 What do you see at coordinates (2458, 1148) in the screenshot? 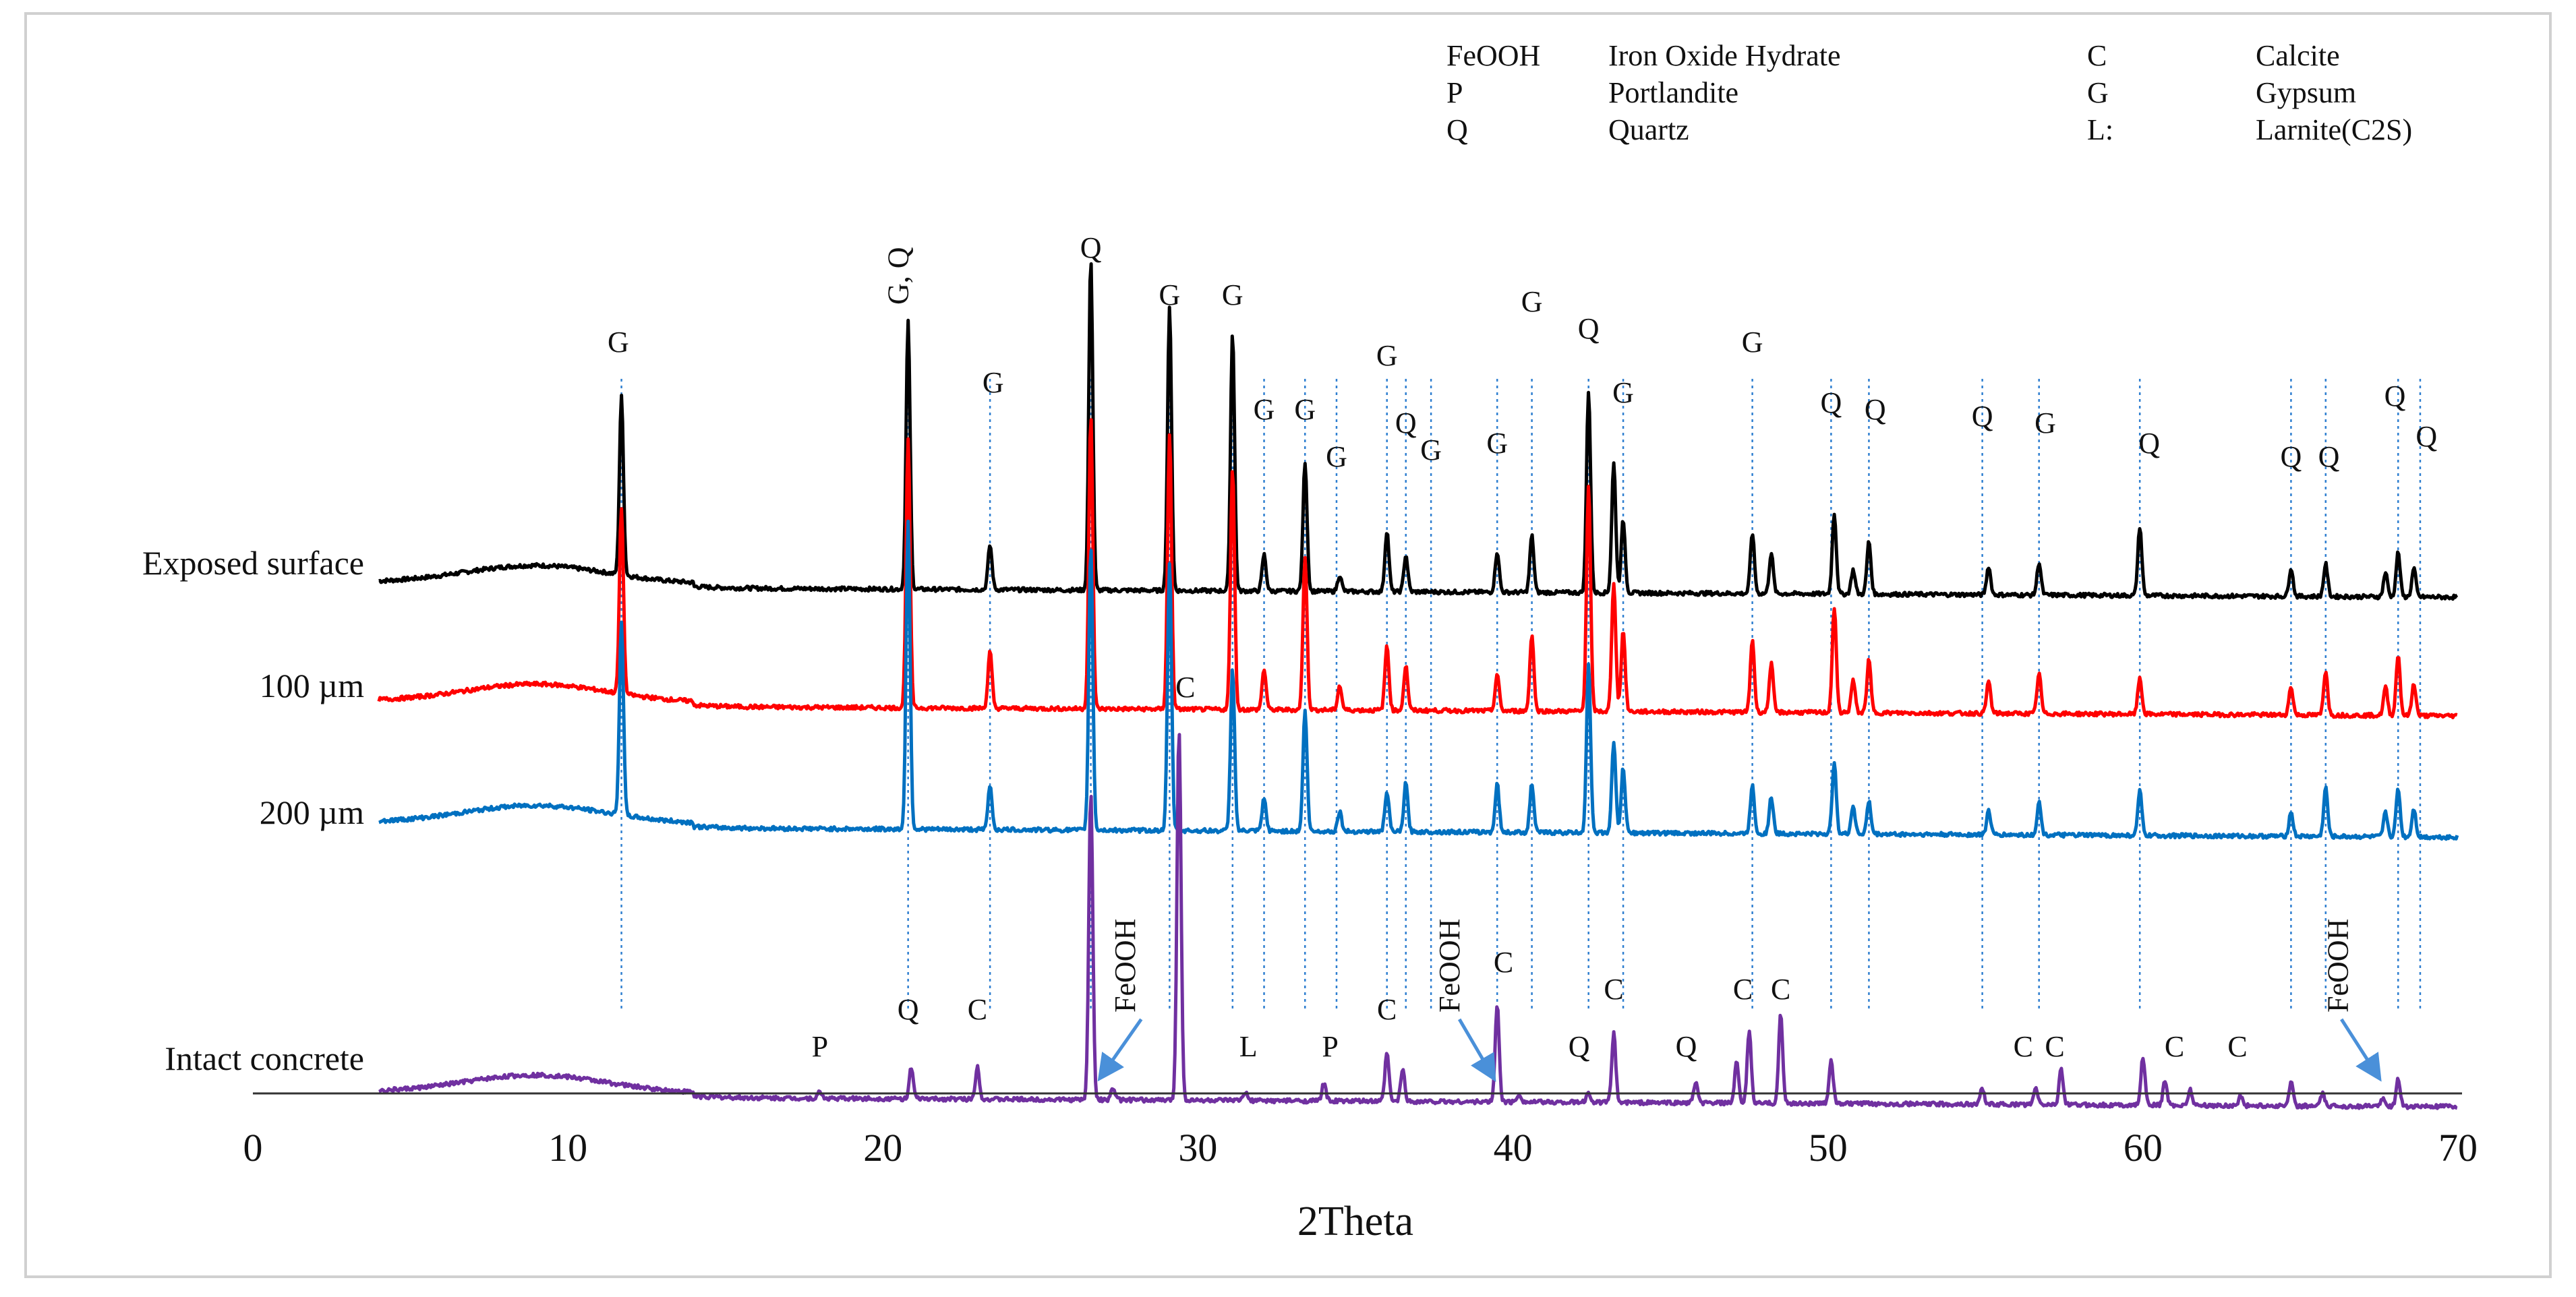
I see `x-tick-label: 70` at bounding box center [2458, 1148].